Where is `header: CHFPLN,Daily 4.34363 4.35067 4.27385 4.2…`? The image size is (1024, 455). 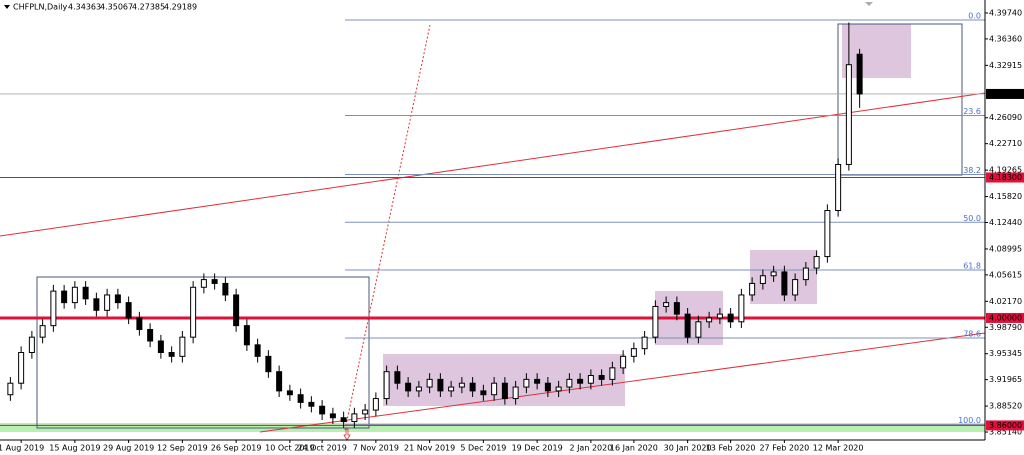 header: CHFPLN,Daily 4.34363 4.35067 4.27385 4.2… is located at coordinates (100, 7).